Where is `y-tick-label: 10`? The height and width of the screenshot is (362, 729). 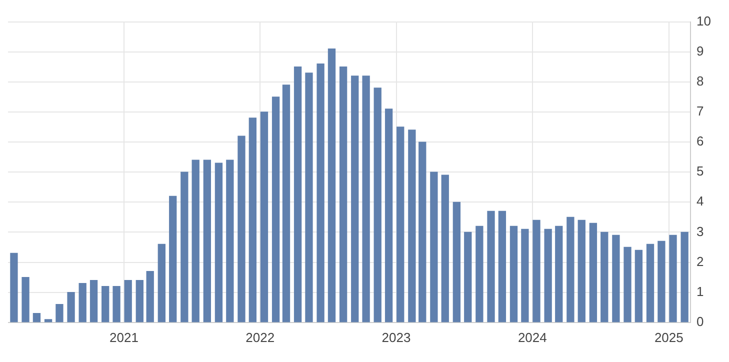 y-tick-label: 10 is located at coordinates (704, 20).